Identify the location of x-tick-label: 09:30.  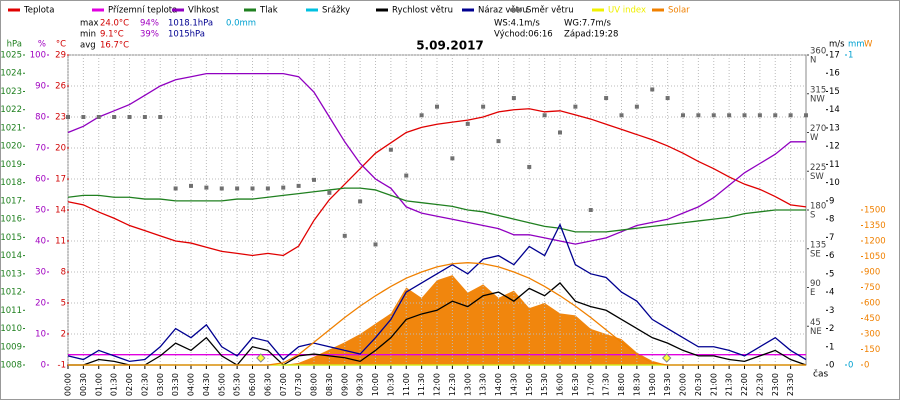
(360, 384).